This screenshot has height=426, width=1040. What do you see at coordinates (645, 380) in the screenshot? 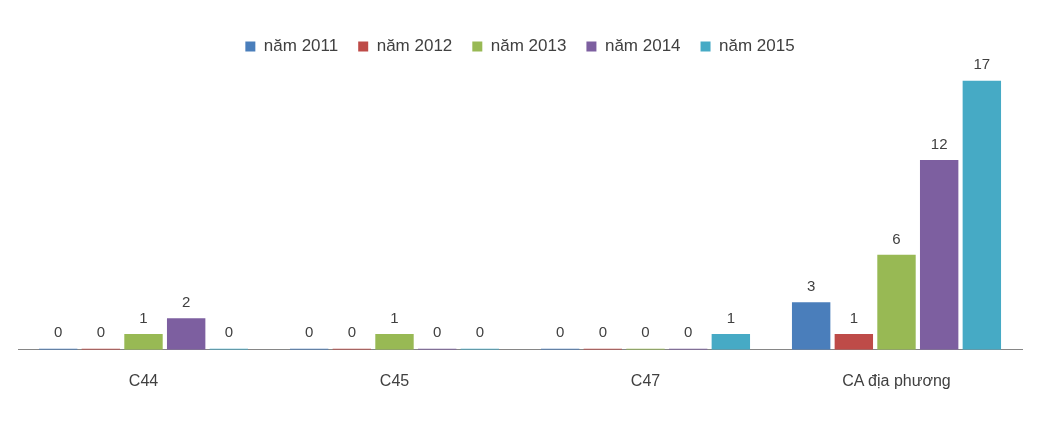
I see `x-tick-label: C47` at bounding box center [645, 380].